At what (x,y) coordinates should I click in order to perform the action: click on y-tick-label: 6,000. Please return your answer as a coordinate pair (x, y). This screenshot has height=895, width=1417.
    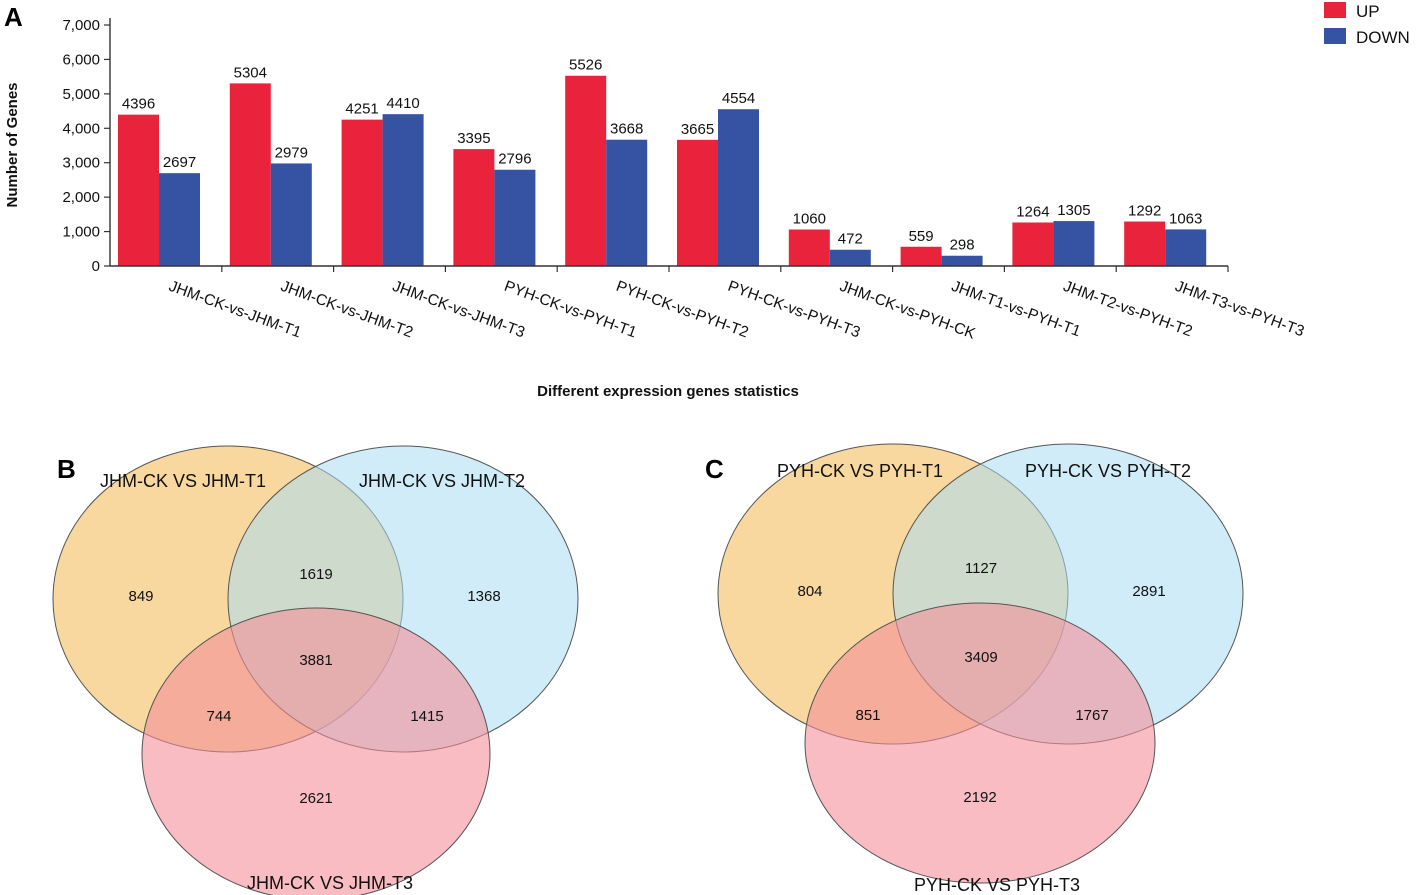
    Looking at the image, I should click on (81, 59).